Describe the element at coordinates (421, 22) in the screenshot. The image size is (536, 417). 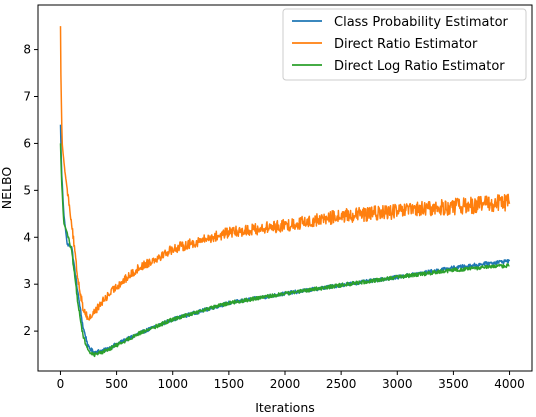
I see `legend-label: Class Probability Estimator` at that location.